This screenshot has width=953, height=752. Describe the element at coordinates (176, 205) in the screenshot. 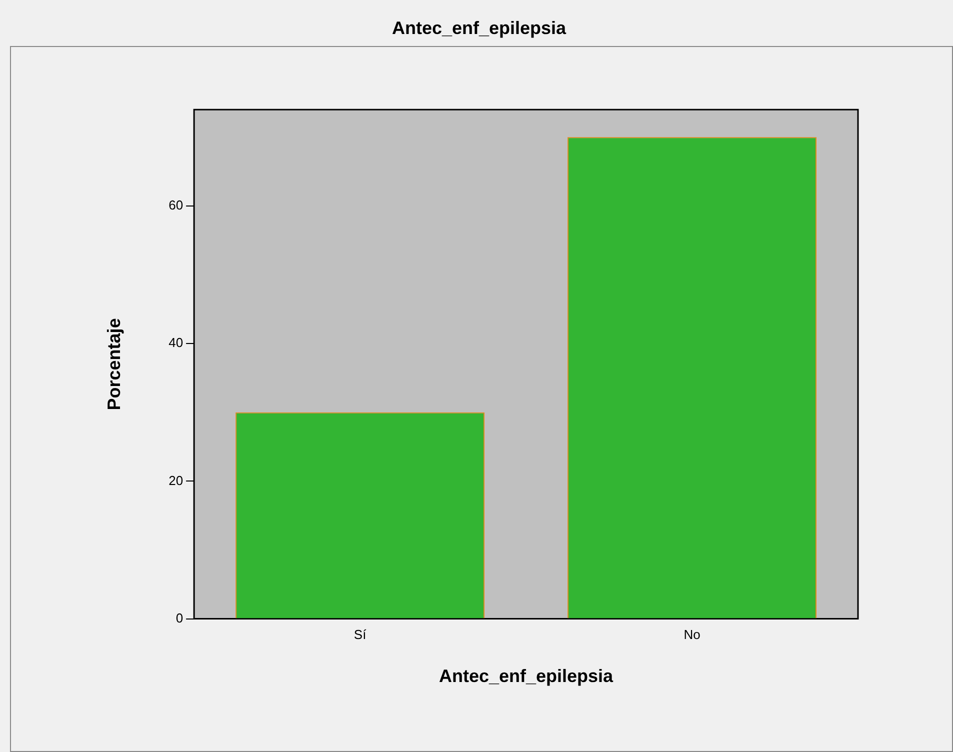

I see `y-tick-label: 60` at that location.